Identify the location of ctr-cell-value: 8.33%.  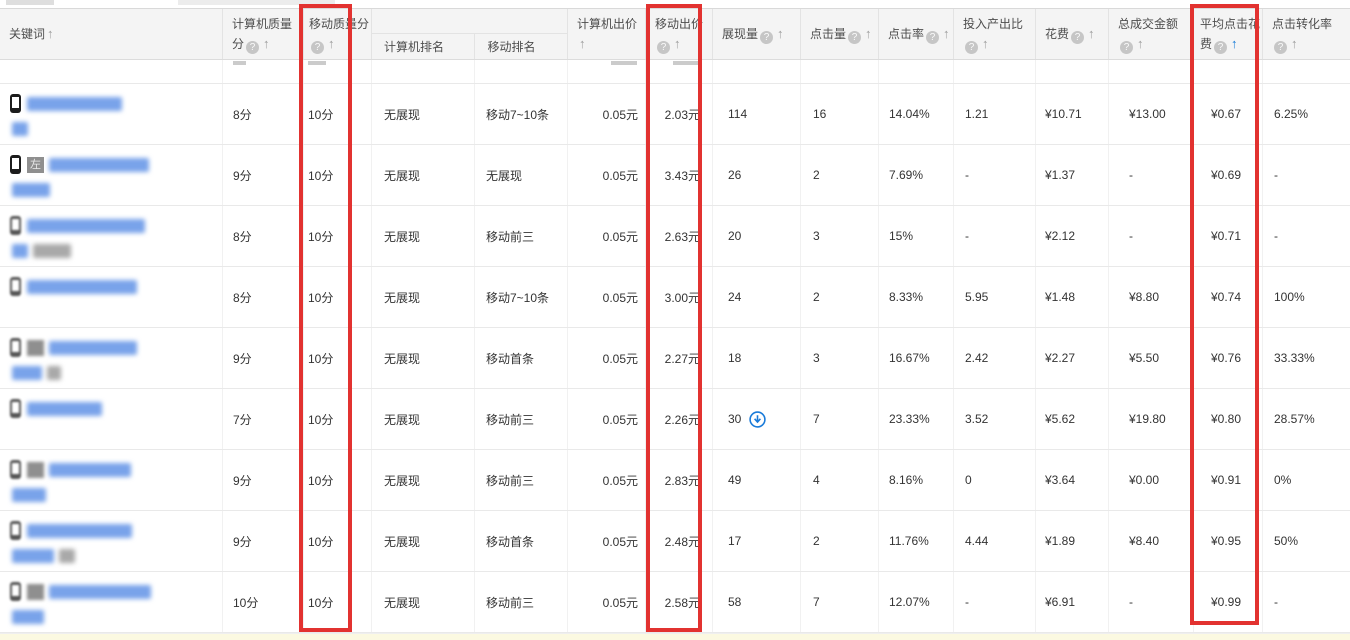
(906, 297).